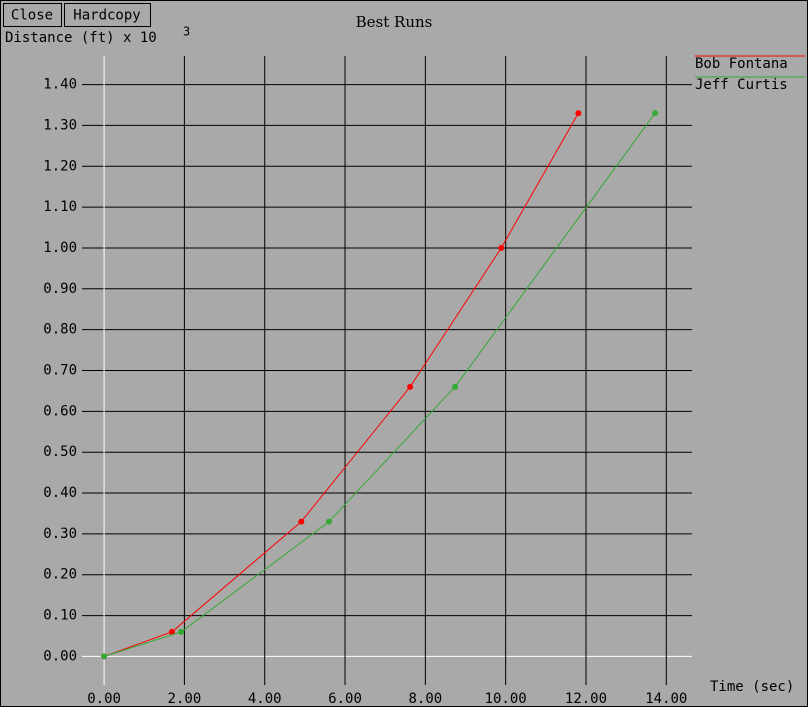 Image resolution: width=808 pixels, height=707 pixels. Describe the element at coordinates (60, 452) in the screenshot. I see `y-tick-label: 0.50` at that location.